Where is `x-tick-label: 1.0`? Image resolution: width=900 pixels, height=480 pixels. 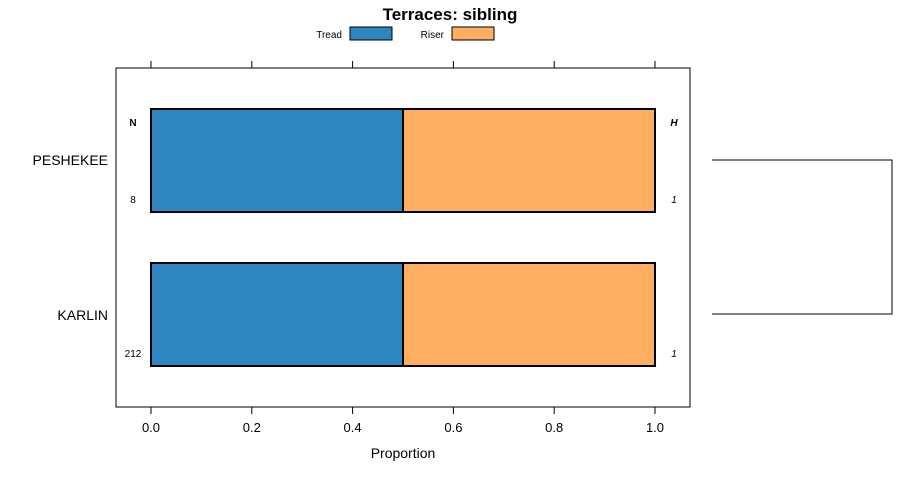
x-tick-label: 1.0 is located at coordinates (655, 427).